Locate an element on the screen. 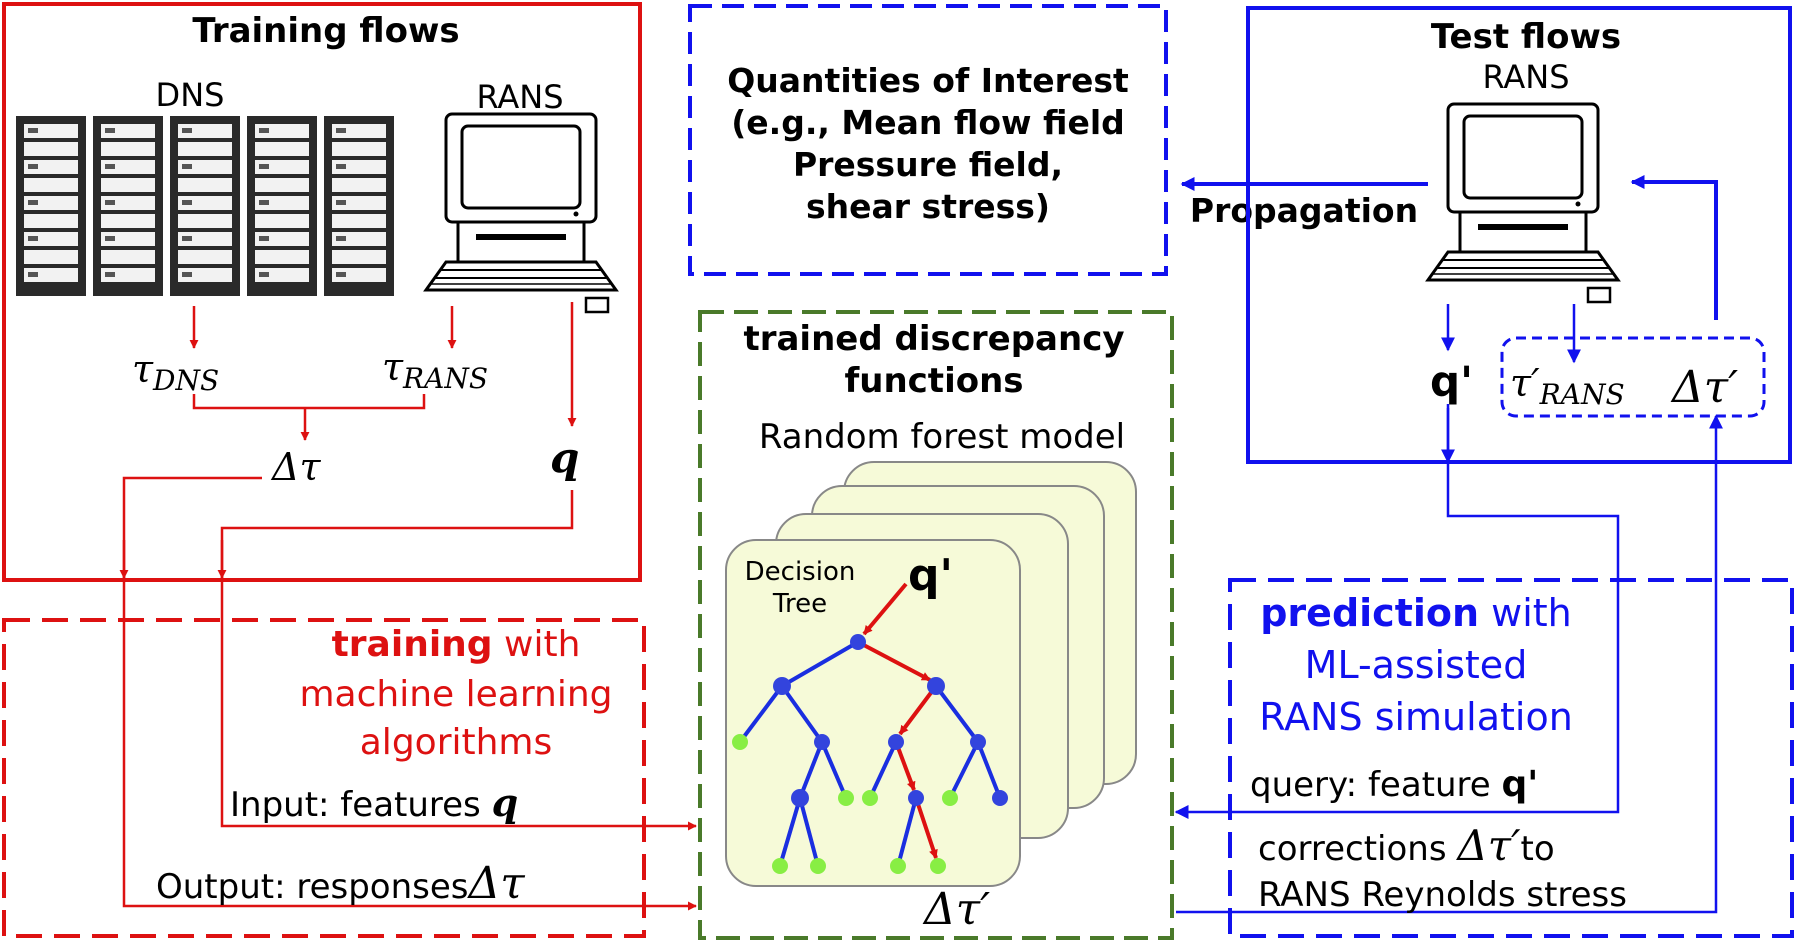  decision-tree-label-line1: Decision is located at coordinates (800, 572).